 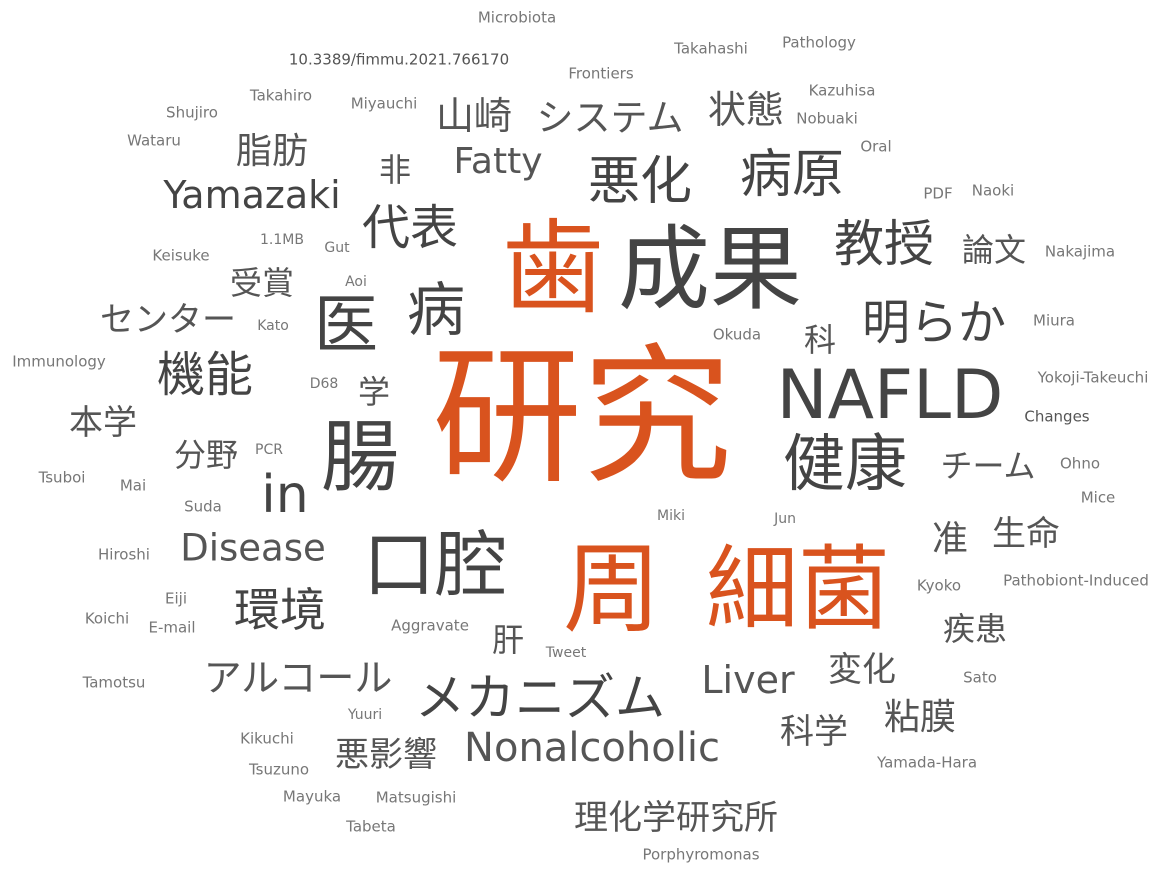 What do you see at coordinates (785, 519) in the screenshot?
I see `cloud-word: Jun` at bounding box center [785, 519].